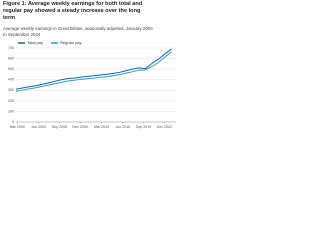 The height and width of the screenshot is (240, 320). What do you see at coordinates (59, 127) in the screenshot?
I see `x-tick-label: Sep 2006` at bounding box center [59, 127].